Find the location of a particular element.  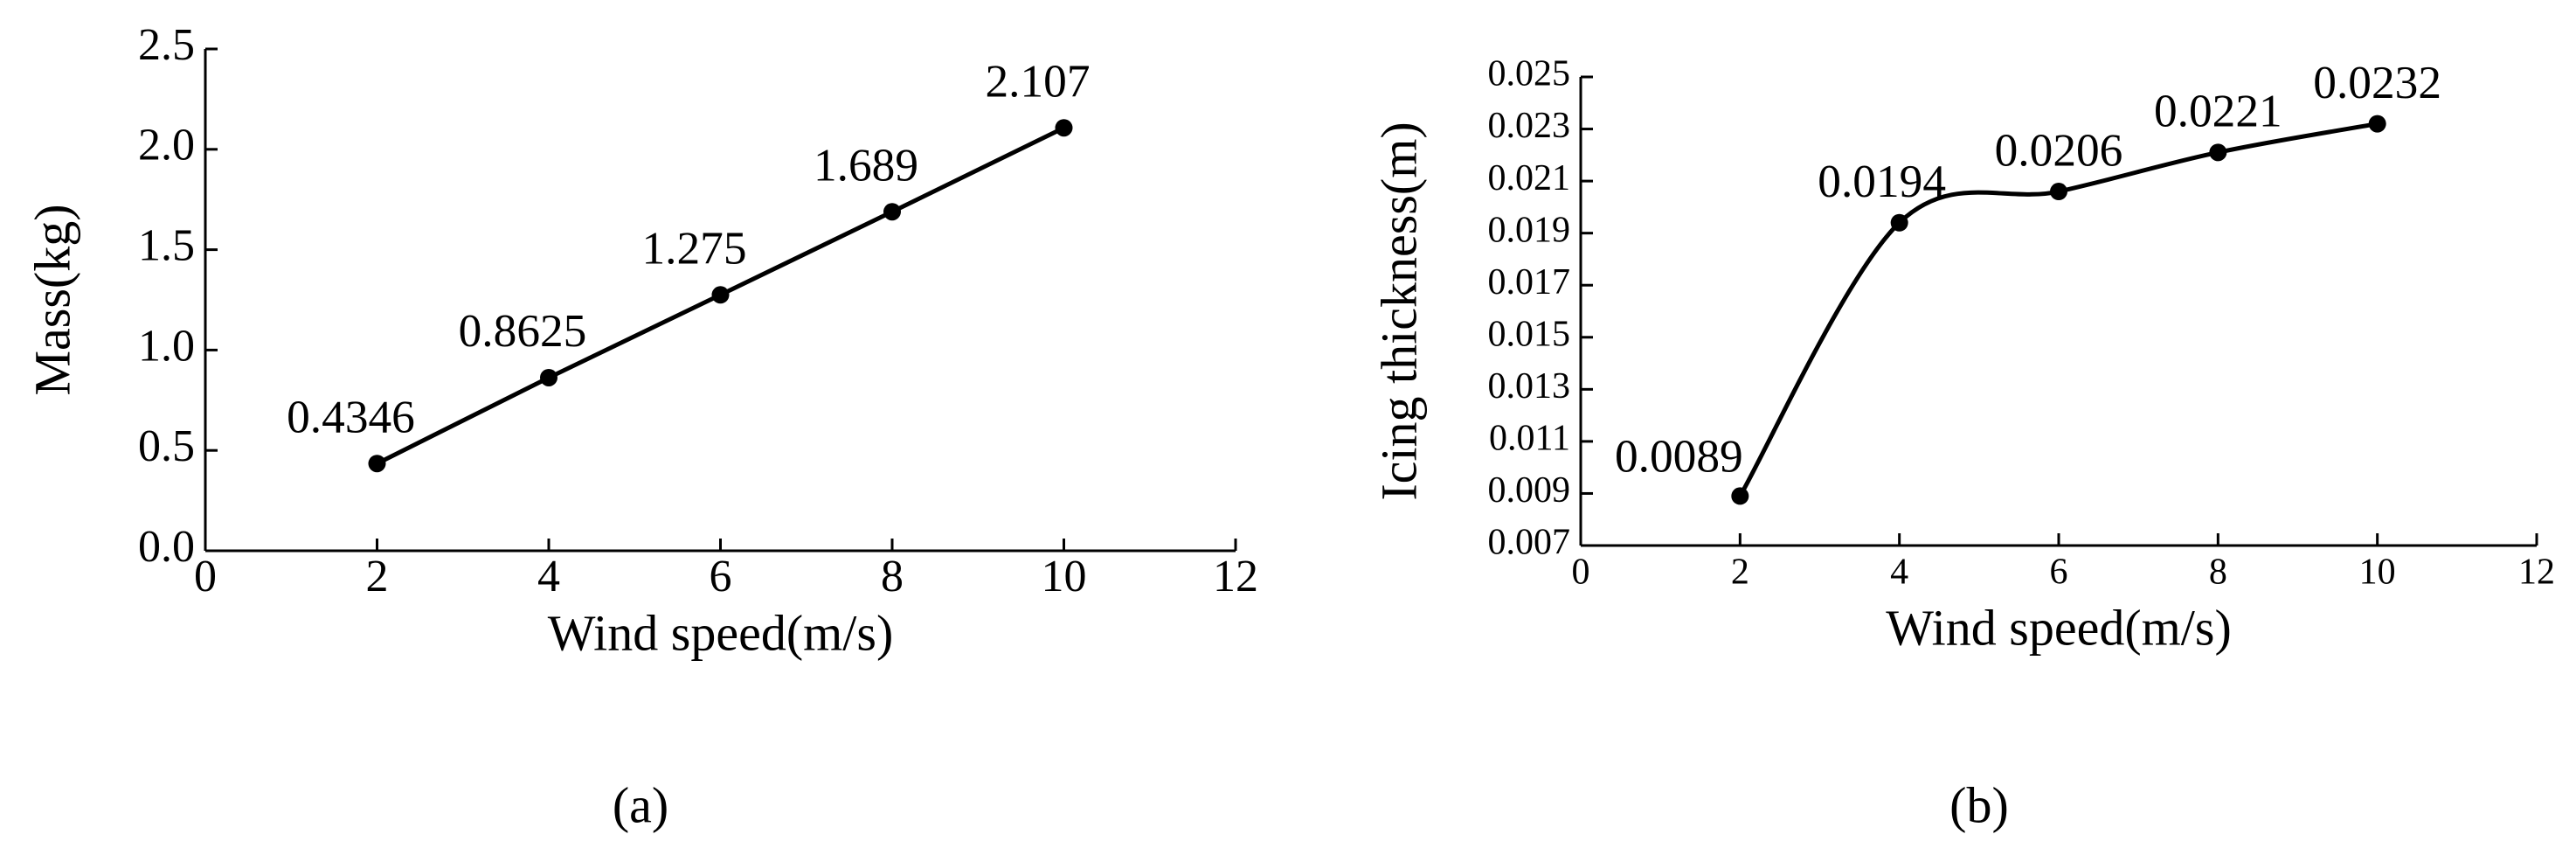

y-tick-label: 1.0 is located at coordinates (166, 346).